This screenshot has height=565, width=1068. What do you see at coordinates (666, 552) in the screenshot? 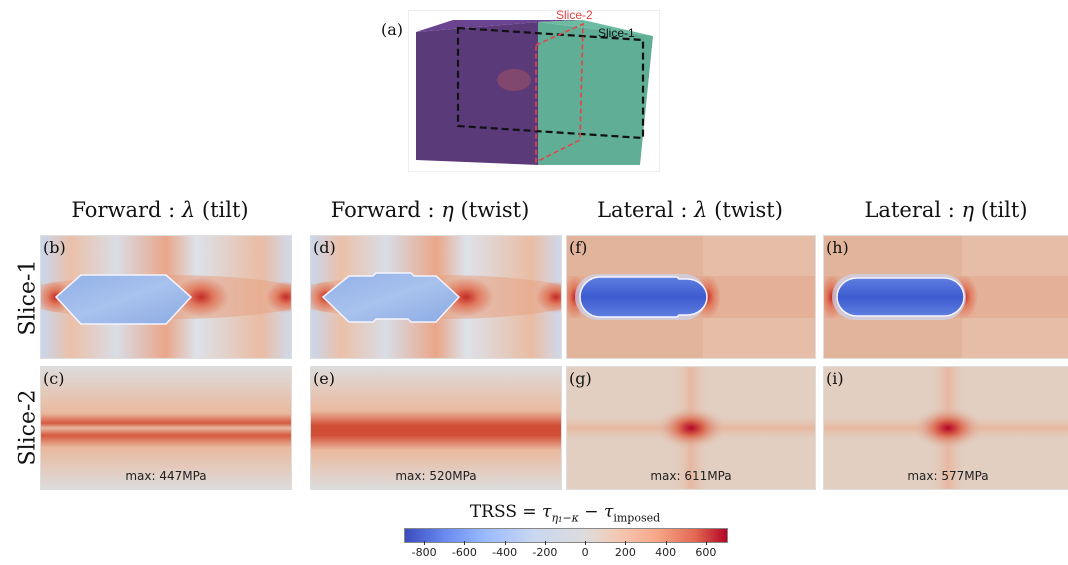
I see `colorbar-tick-label: 400` at bounding box center [666, 552].